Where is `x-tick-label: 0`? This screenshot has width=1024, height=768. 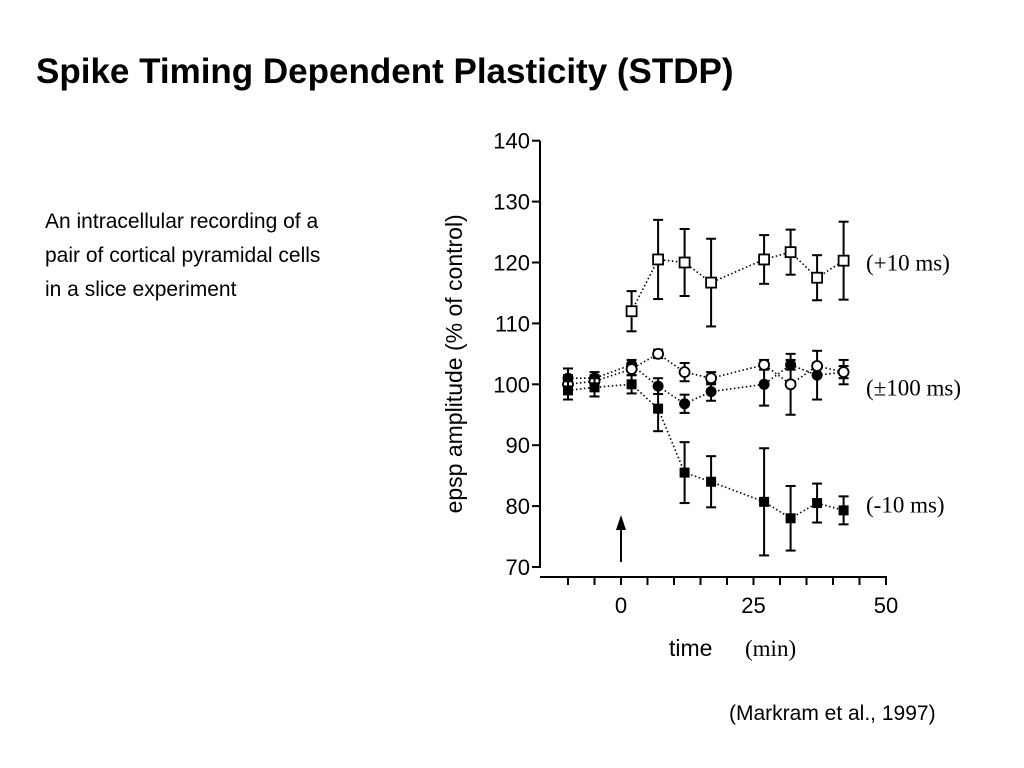 x-tick-label: 0 is located at coordinates (621, 605).